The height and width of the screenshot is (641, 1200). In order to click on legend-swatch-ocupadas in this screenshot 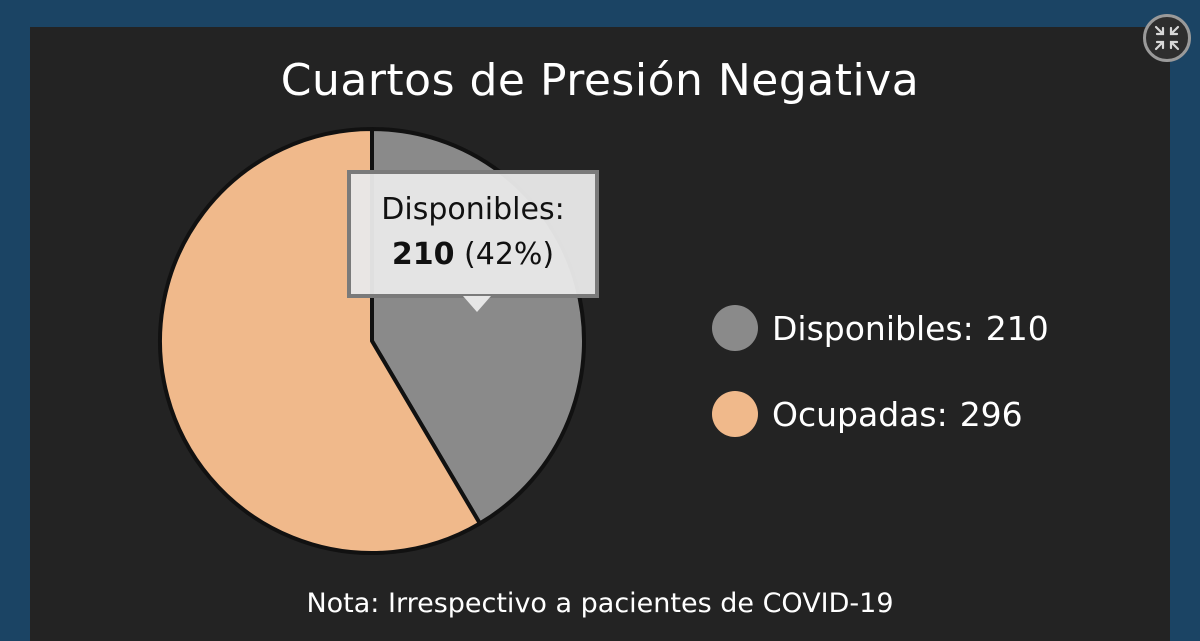, I will do `click(735, 414)`.